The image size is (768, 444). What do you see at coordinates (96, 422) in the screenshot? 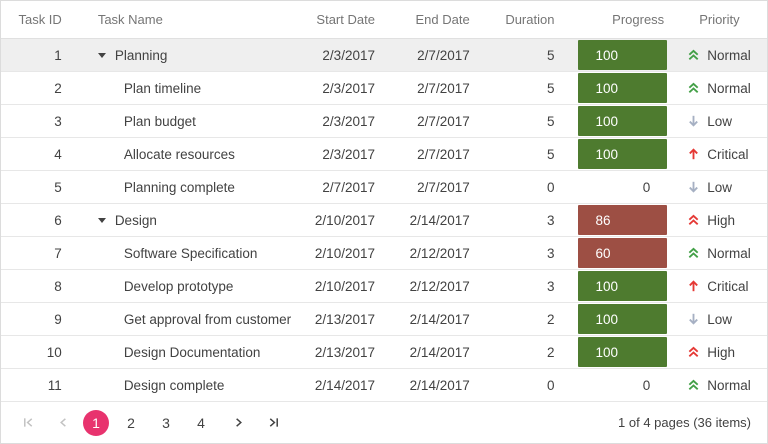
I see `pager-page-1: 1` at bounding box center [96, 422].